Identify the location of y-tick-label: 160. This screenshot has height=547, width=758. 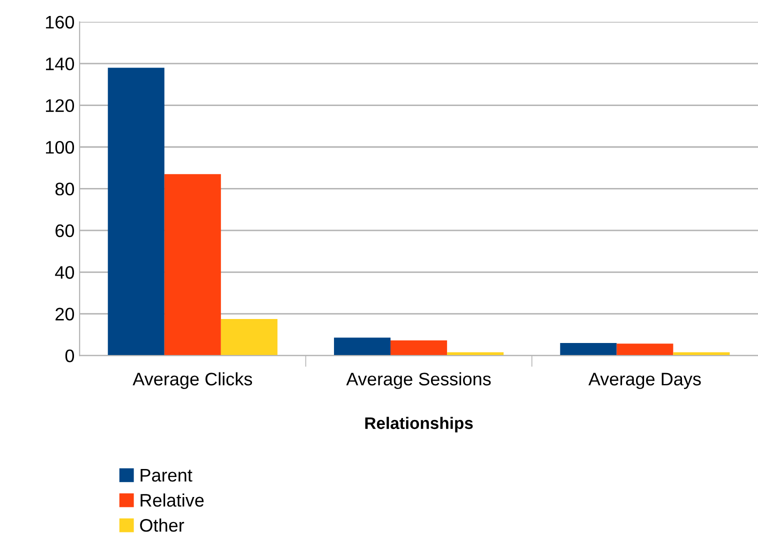
(60, 22).